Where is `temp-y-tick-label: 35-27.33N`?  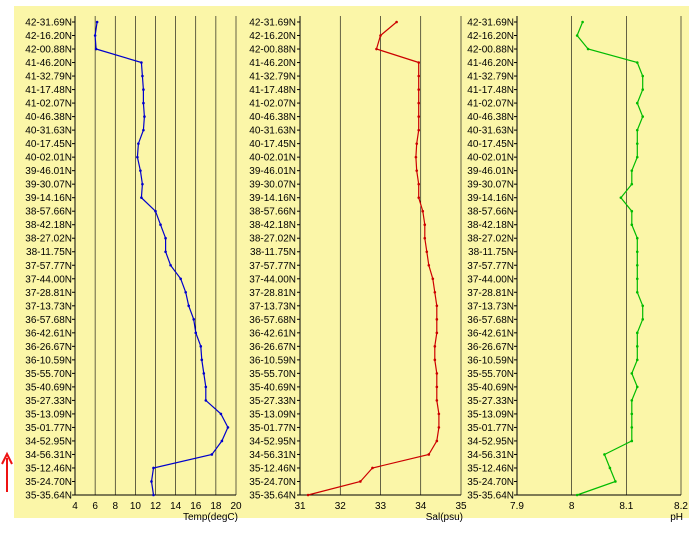 temp-y-tick-label: 35-27.33N is located at coordinates (48, 401).